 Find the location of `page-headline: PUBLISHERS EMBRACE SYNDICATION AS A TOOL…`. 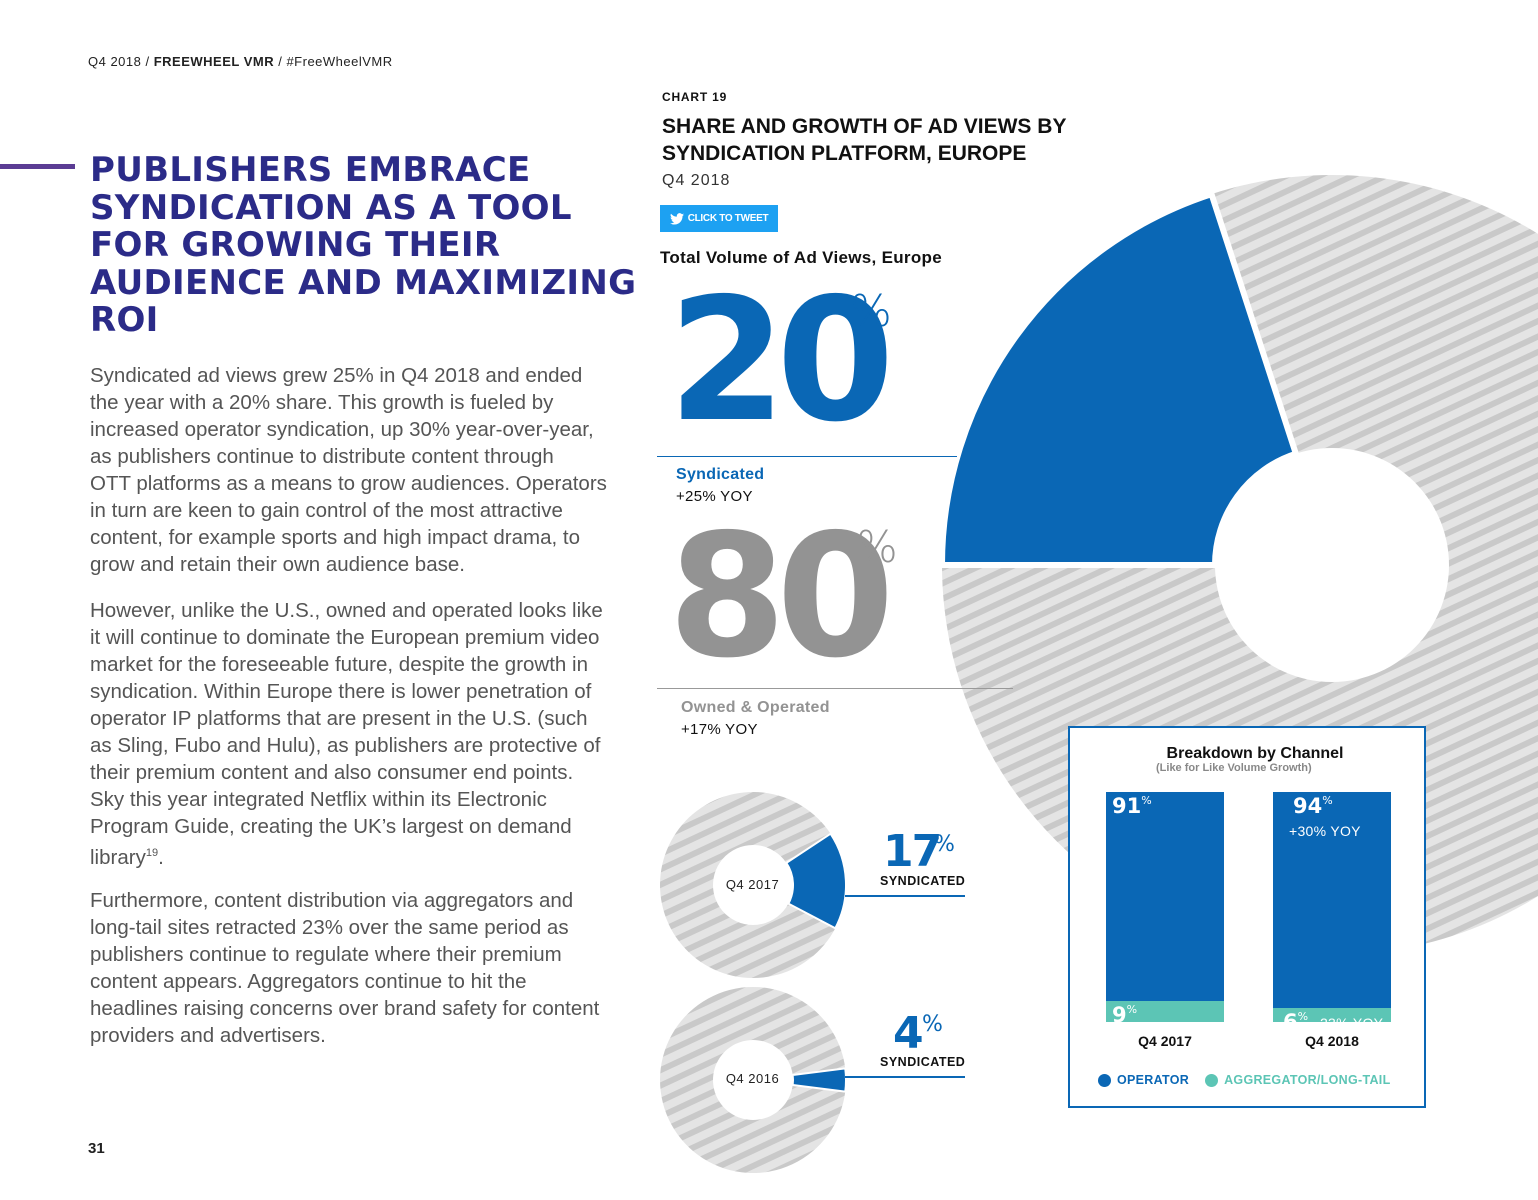

page-headline: PUBLISHERS EMBRACE SYNDICATION AS A TOOL… is located at coordinates (370, 245).